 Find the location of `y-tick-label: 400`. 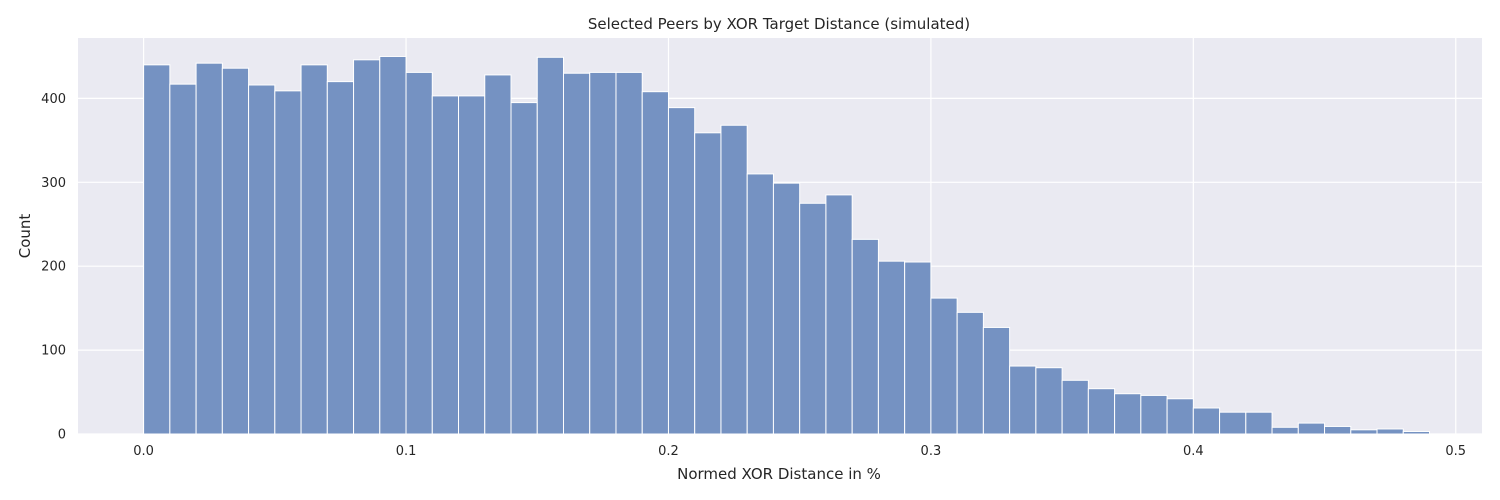

y-tick-label: 400 is located at coordinates (53, 99).